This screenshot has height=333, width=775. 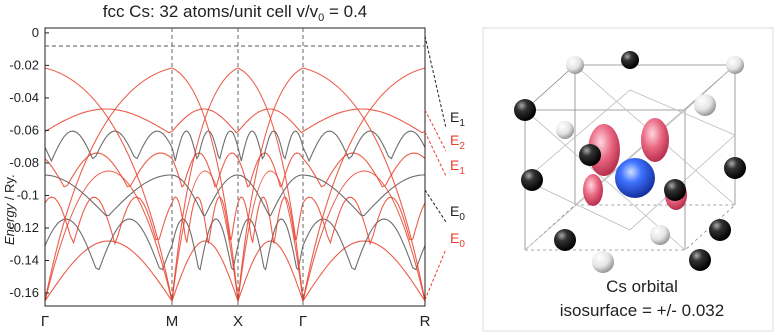 What do you see at coordinates (238, 321) in the screenshot?
I see `x-tick-label: X` at bounding box center [238, 321].